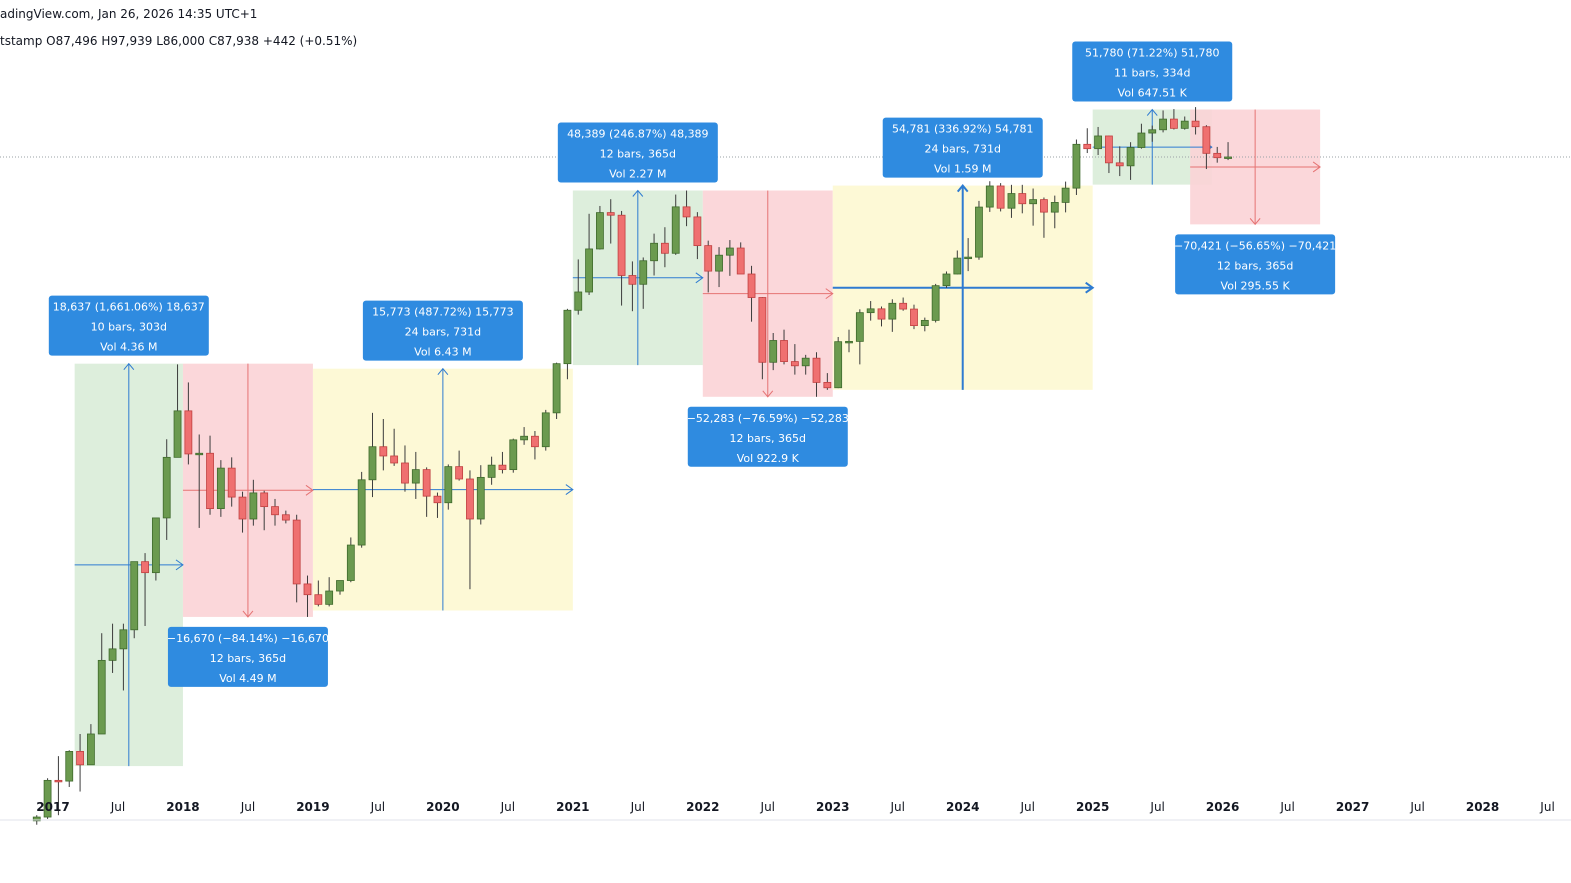 This screenshot has width=1571, height=883. I want to click on measure-label-line-1: 54,781 (336.92%) 54,781, so click(963, 129).